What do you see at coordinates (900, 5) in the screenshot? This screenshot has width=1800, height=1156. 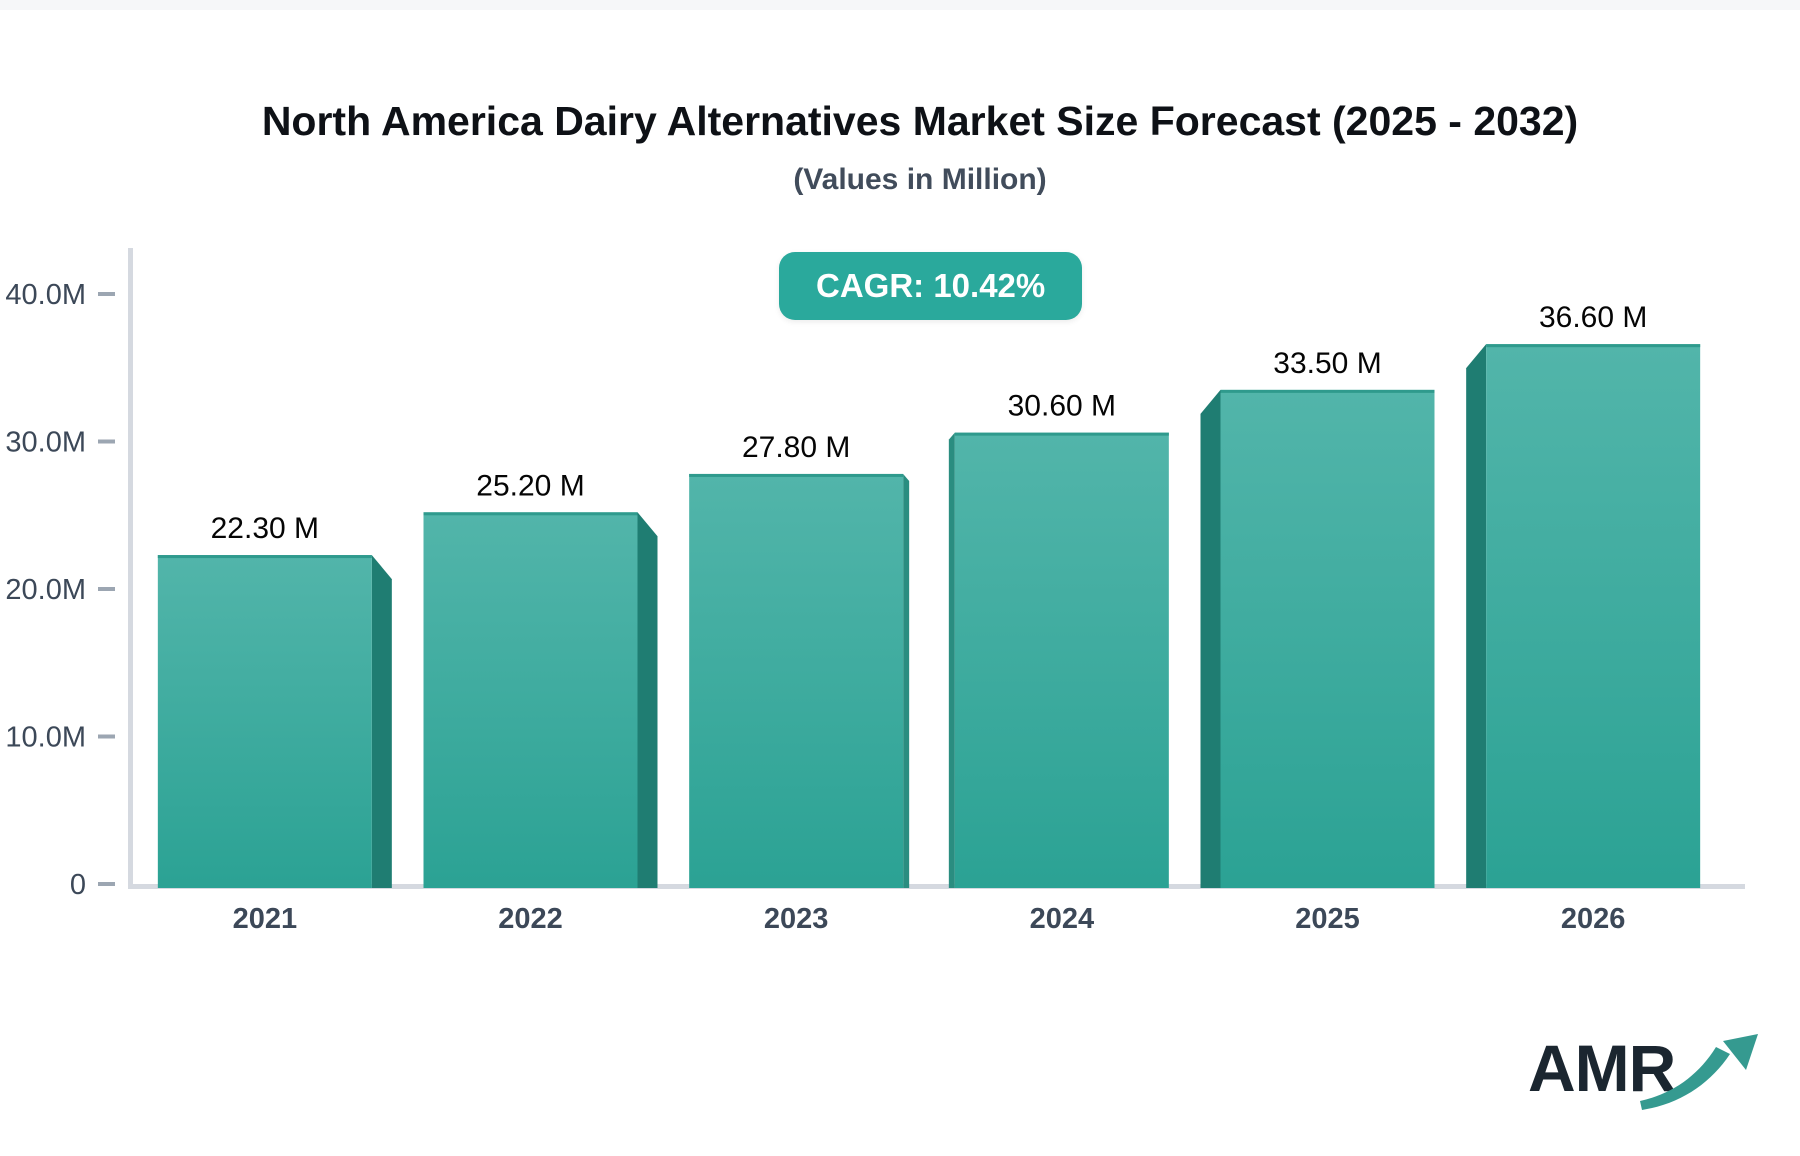 I see `page-top-strip` at bounding box center [900, 5].